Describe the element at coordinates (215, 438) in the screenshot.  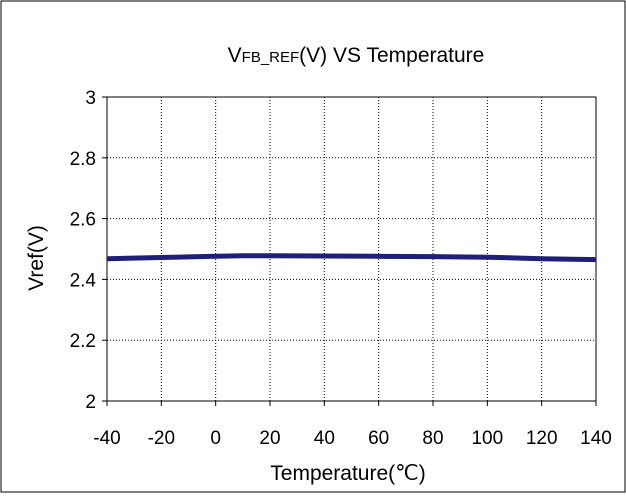
I see `x-tick-label-2: 0` at that location.